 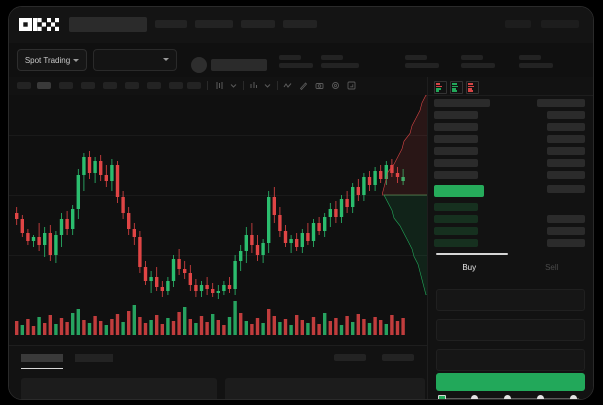 What do you see at coordinates (510, 86) in the screenshot?
I see `order-book-header` at bounding box center [510, 86].